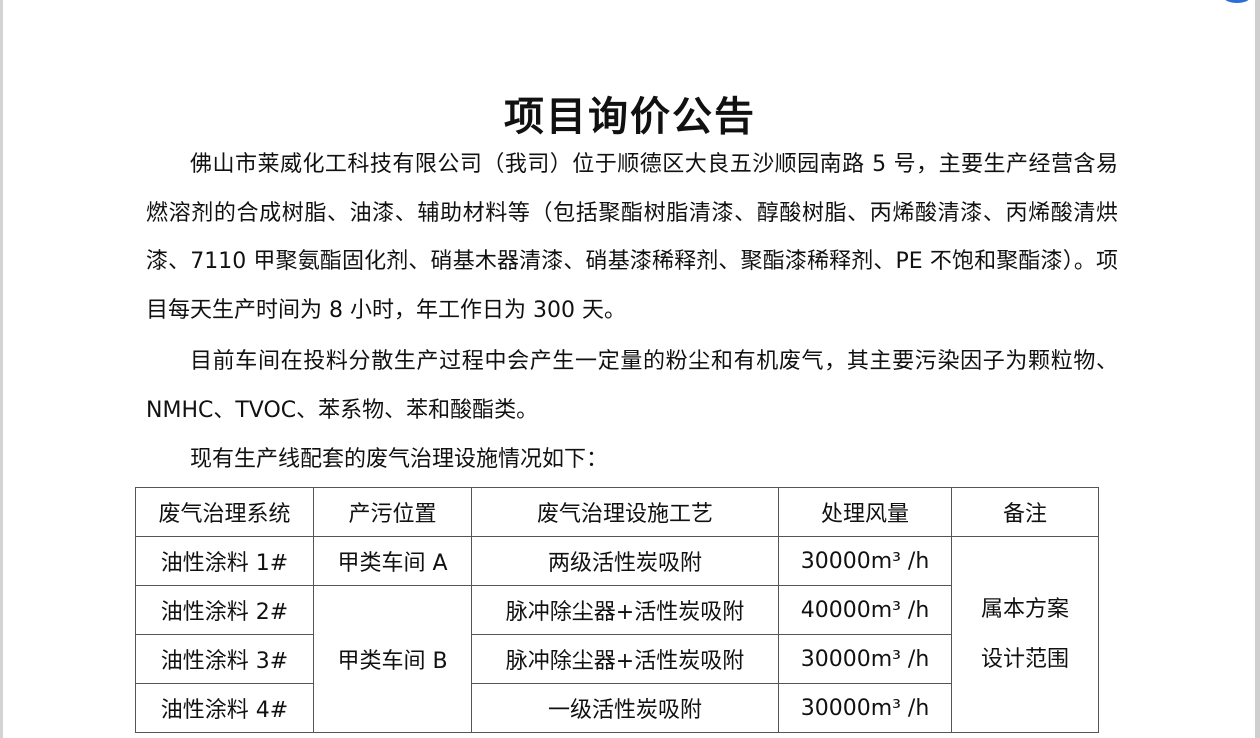  Describe the element at coordinates (865, 610) in the screenshot. I see `flow-cell: 40000m³ /h` at that location.